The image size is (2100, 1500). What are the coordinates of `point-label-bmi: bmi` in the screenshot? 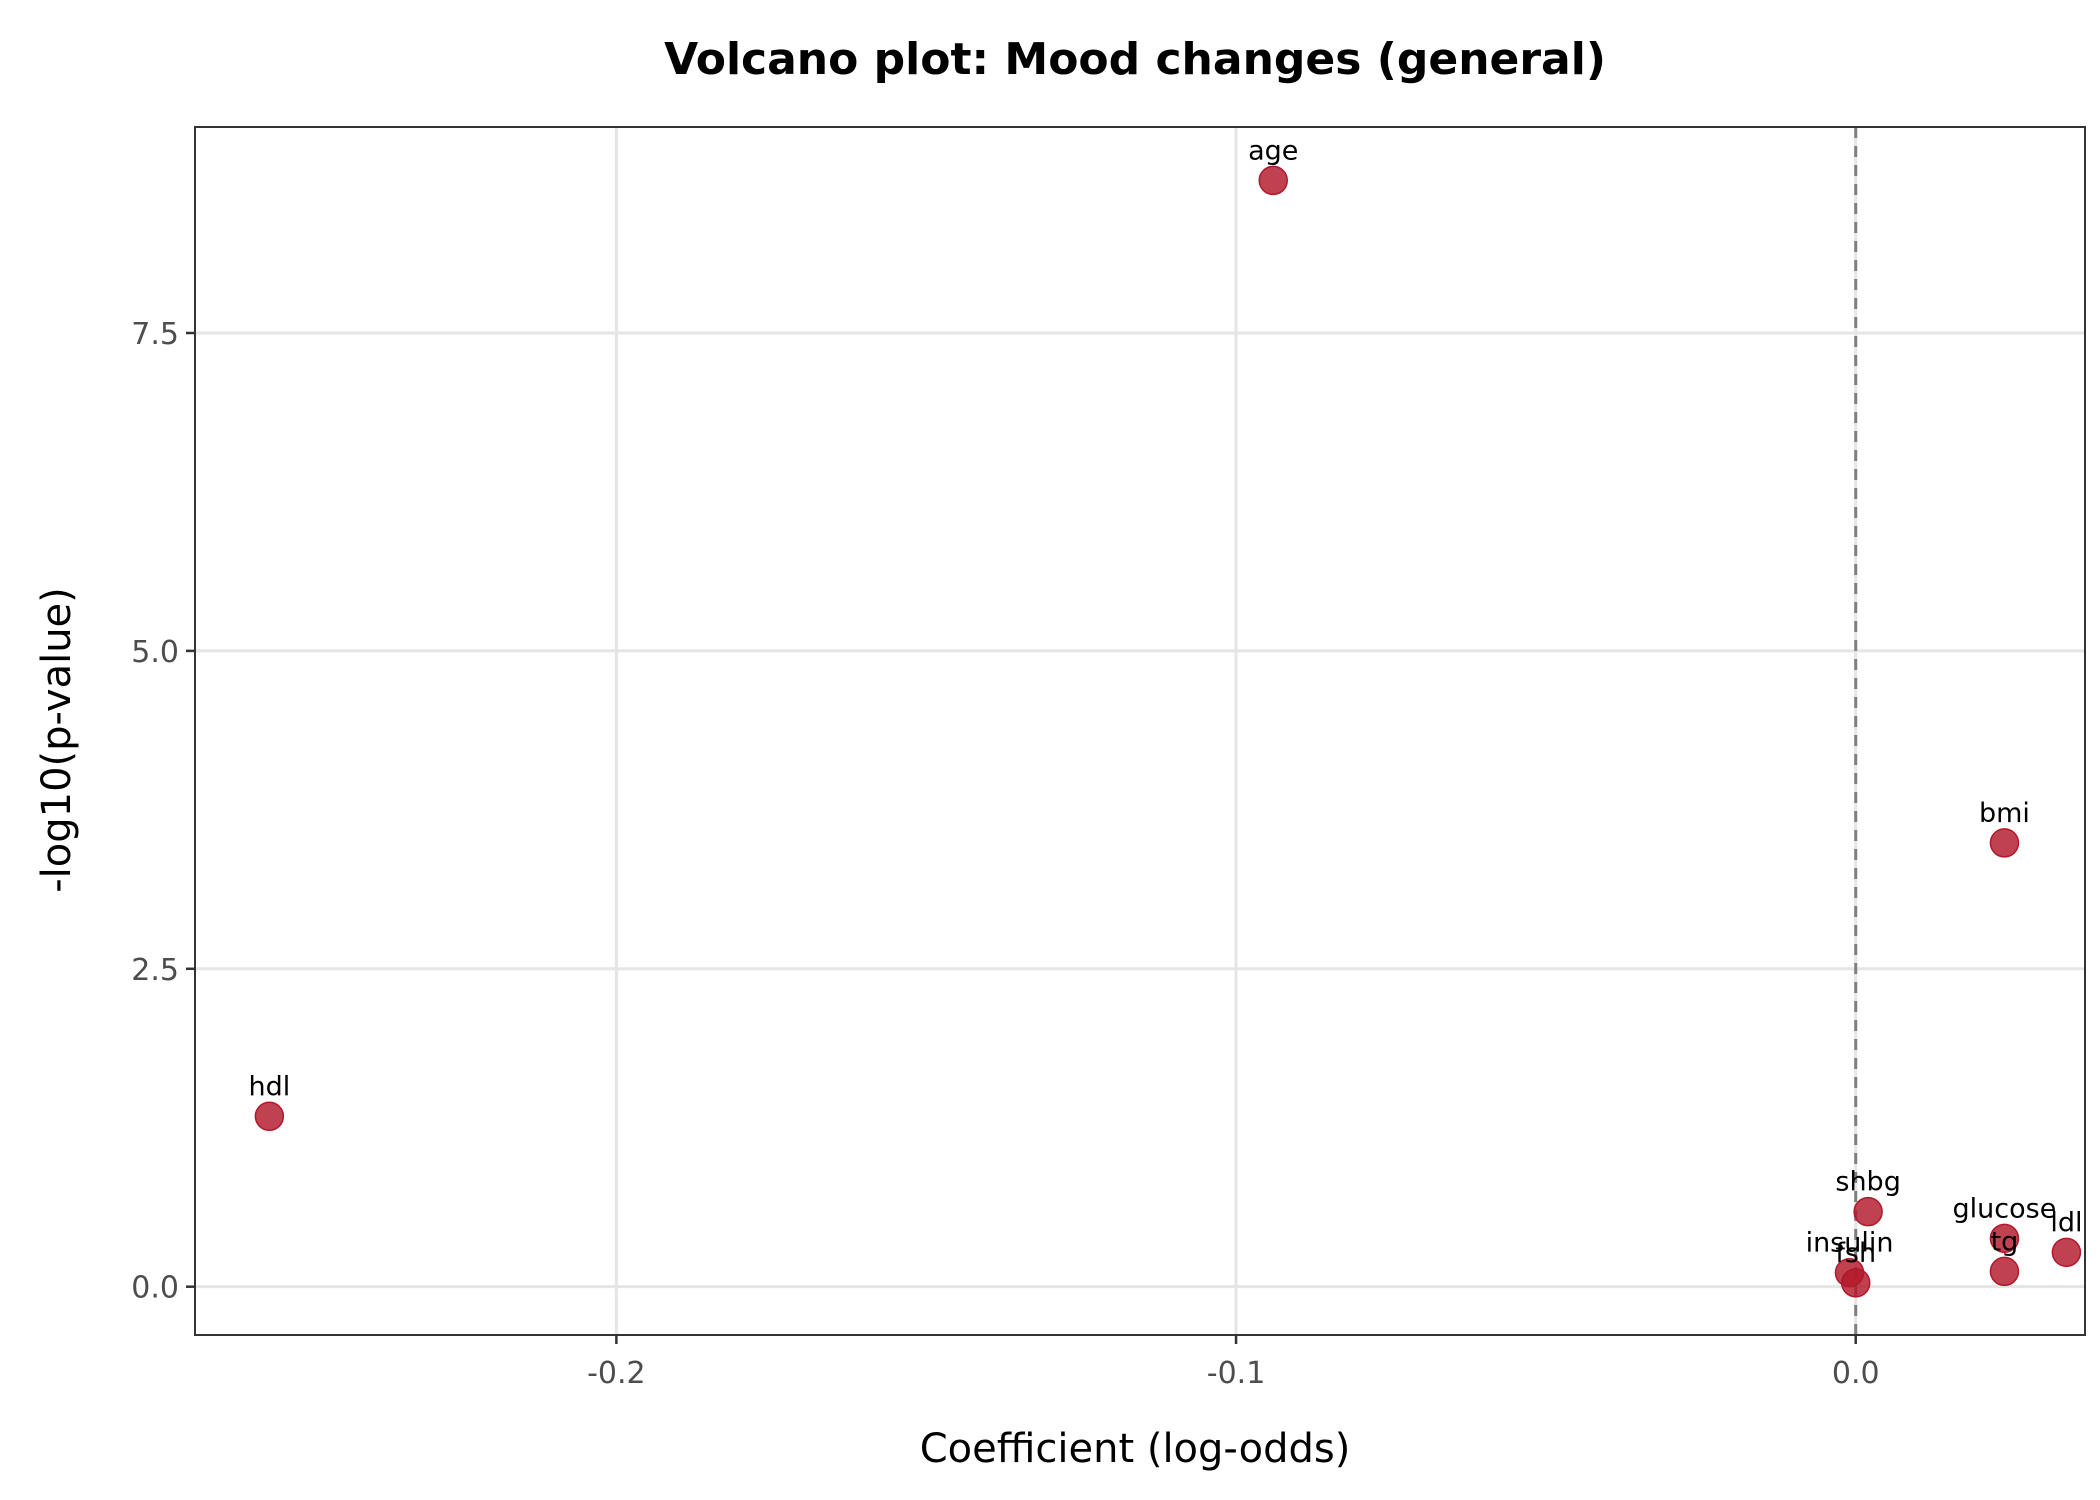 It's located at (2004, 813).